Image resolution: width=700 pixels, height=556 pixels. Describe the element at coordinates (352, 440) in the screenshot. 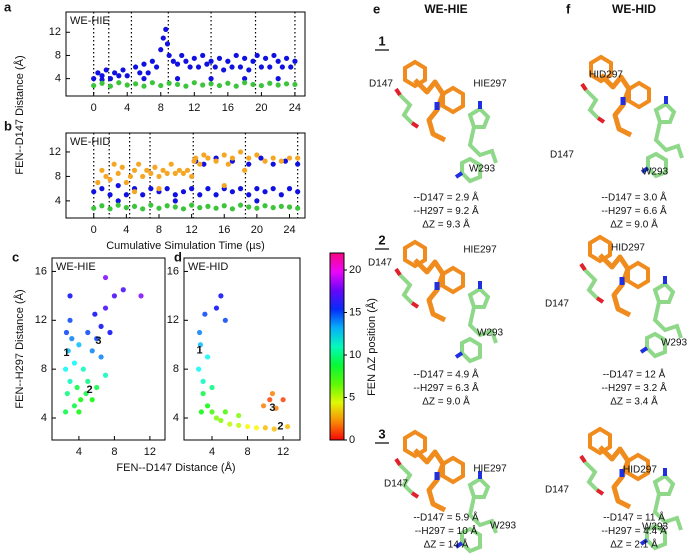

I see `colorbar-tick-label: 0` at that location.